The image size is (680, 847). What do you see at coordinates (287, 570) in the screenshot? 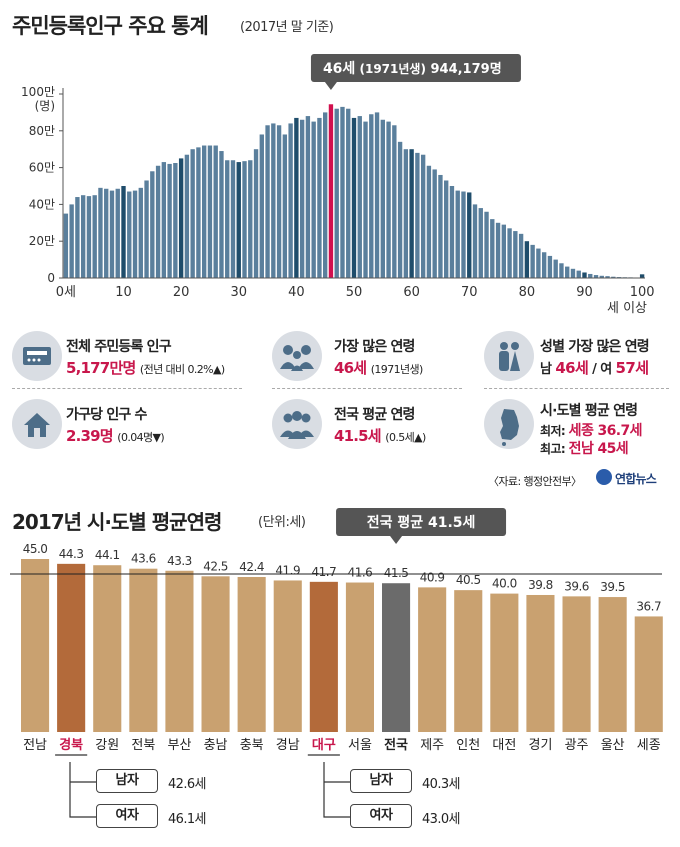
I see `region-value-label: 41.9` at bounding box center [287, 570].